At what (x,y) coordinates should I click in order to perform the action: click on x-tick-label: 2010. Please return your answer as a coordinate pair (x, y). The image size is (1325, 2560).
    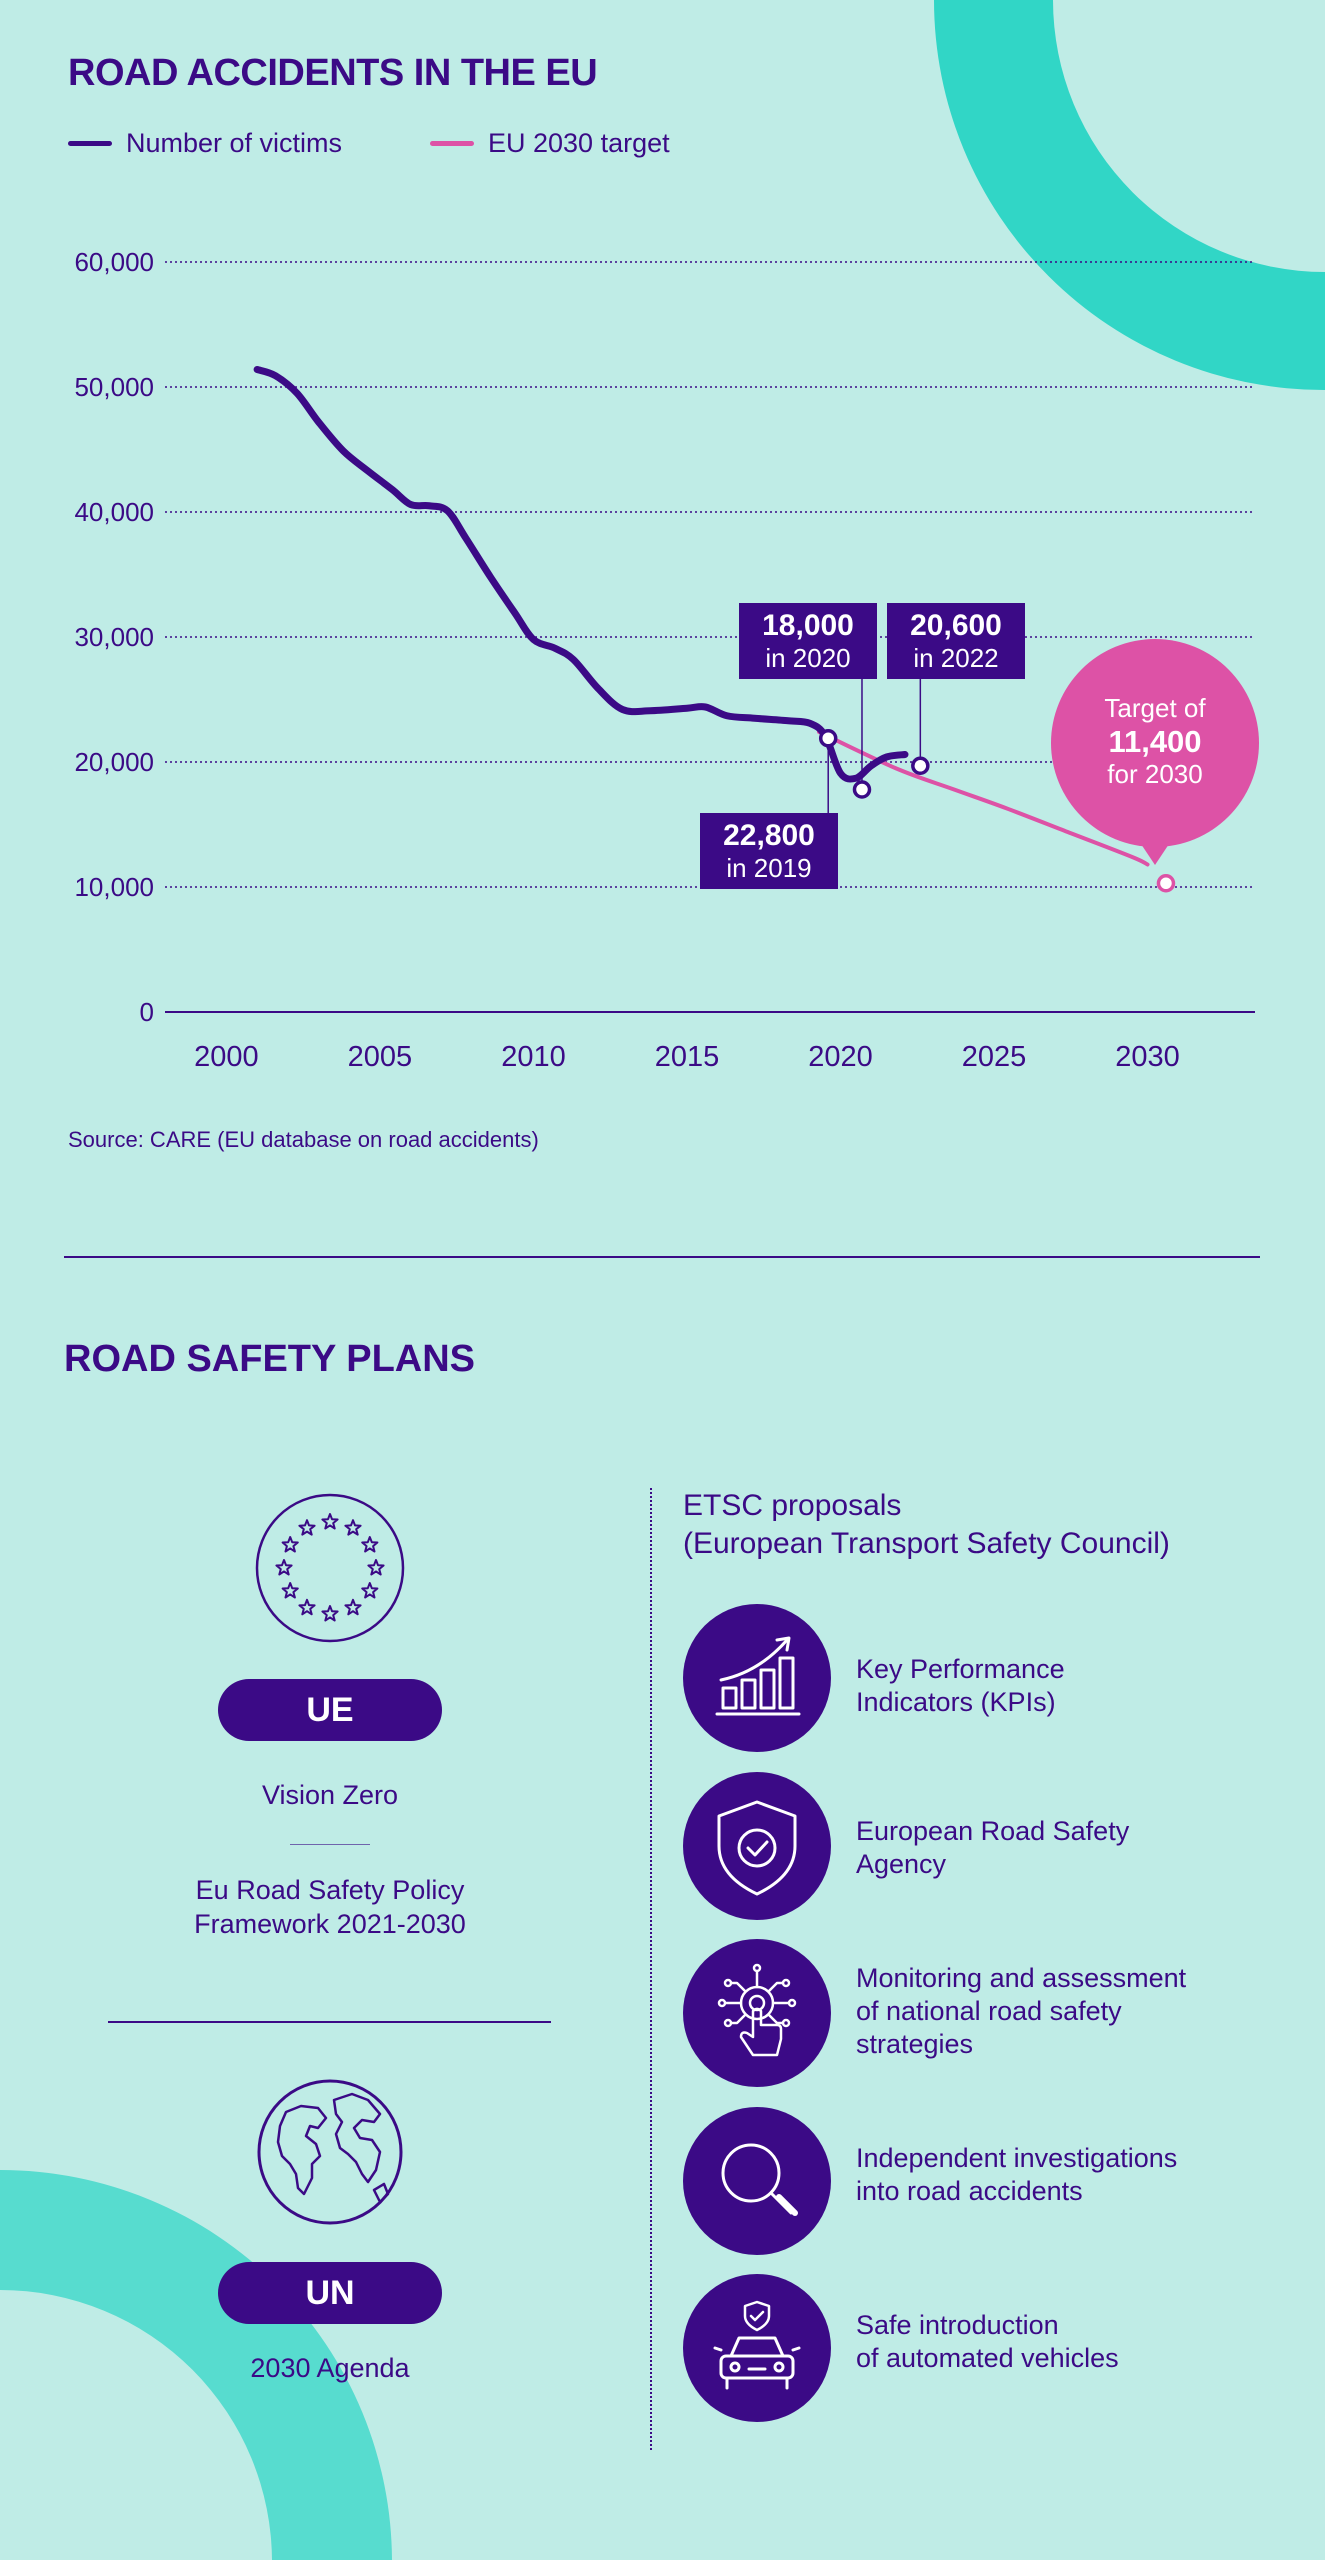
    Looking at the image, I should click on (533, 1057).